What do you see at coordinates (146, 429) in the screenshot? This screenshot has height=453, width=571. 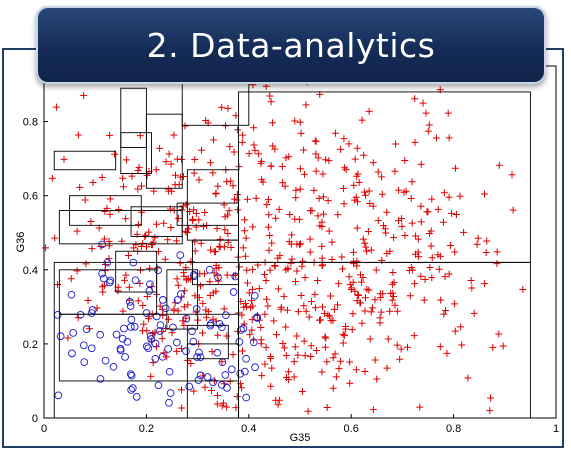 I see `x-tick-label: 0.2` at bounding box center [146, 429].